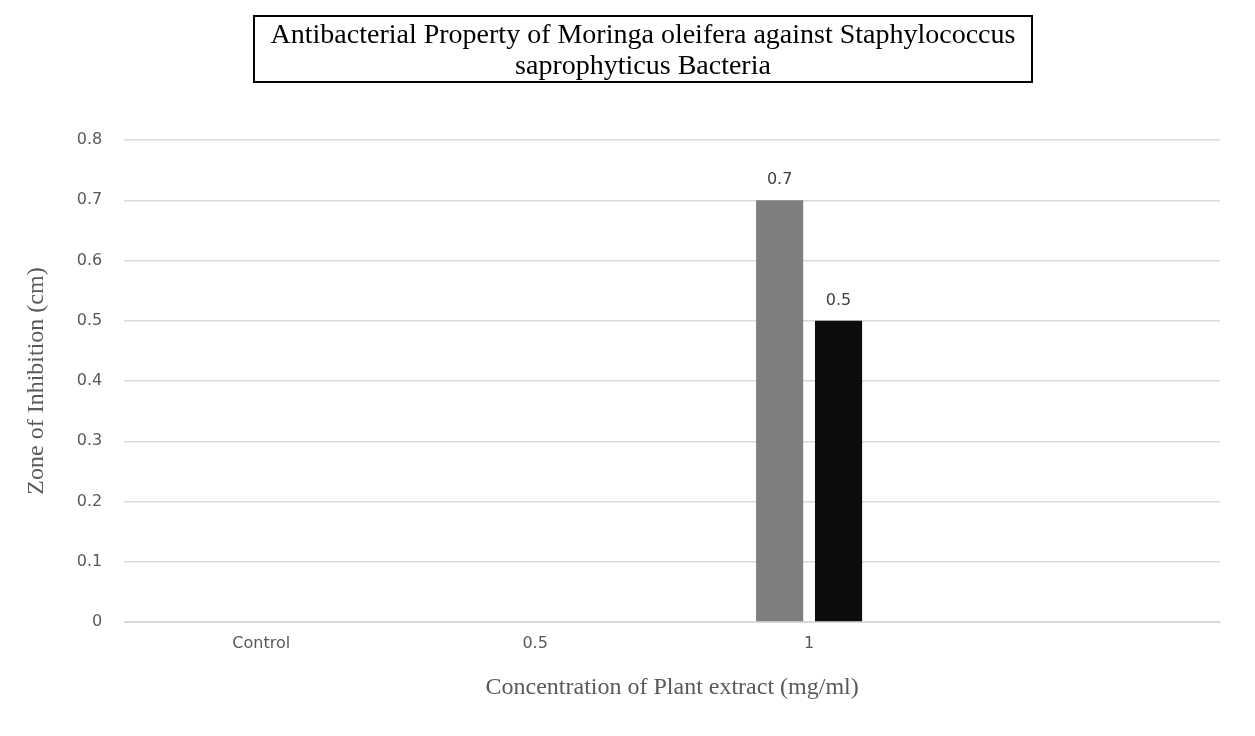 This screenshot has width=1255, height=736. I want to click on y-tick-label: 0.2, so click(89, 500).